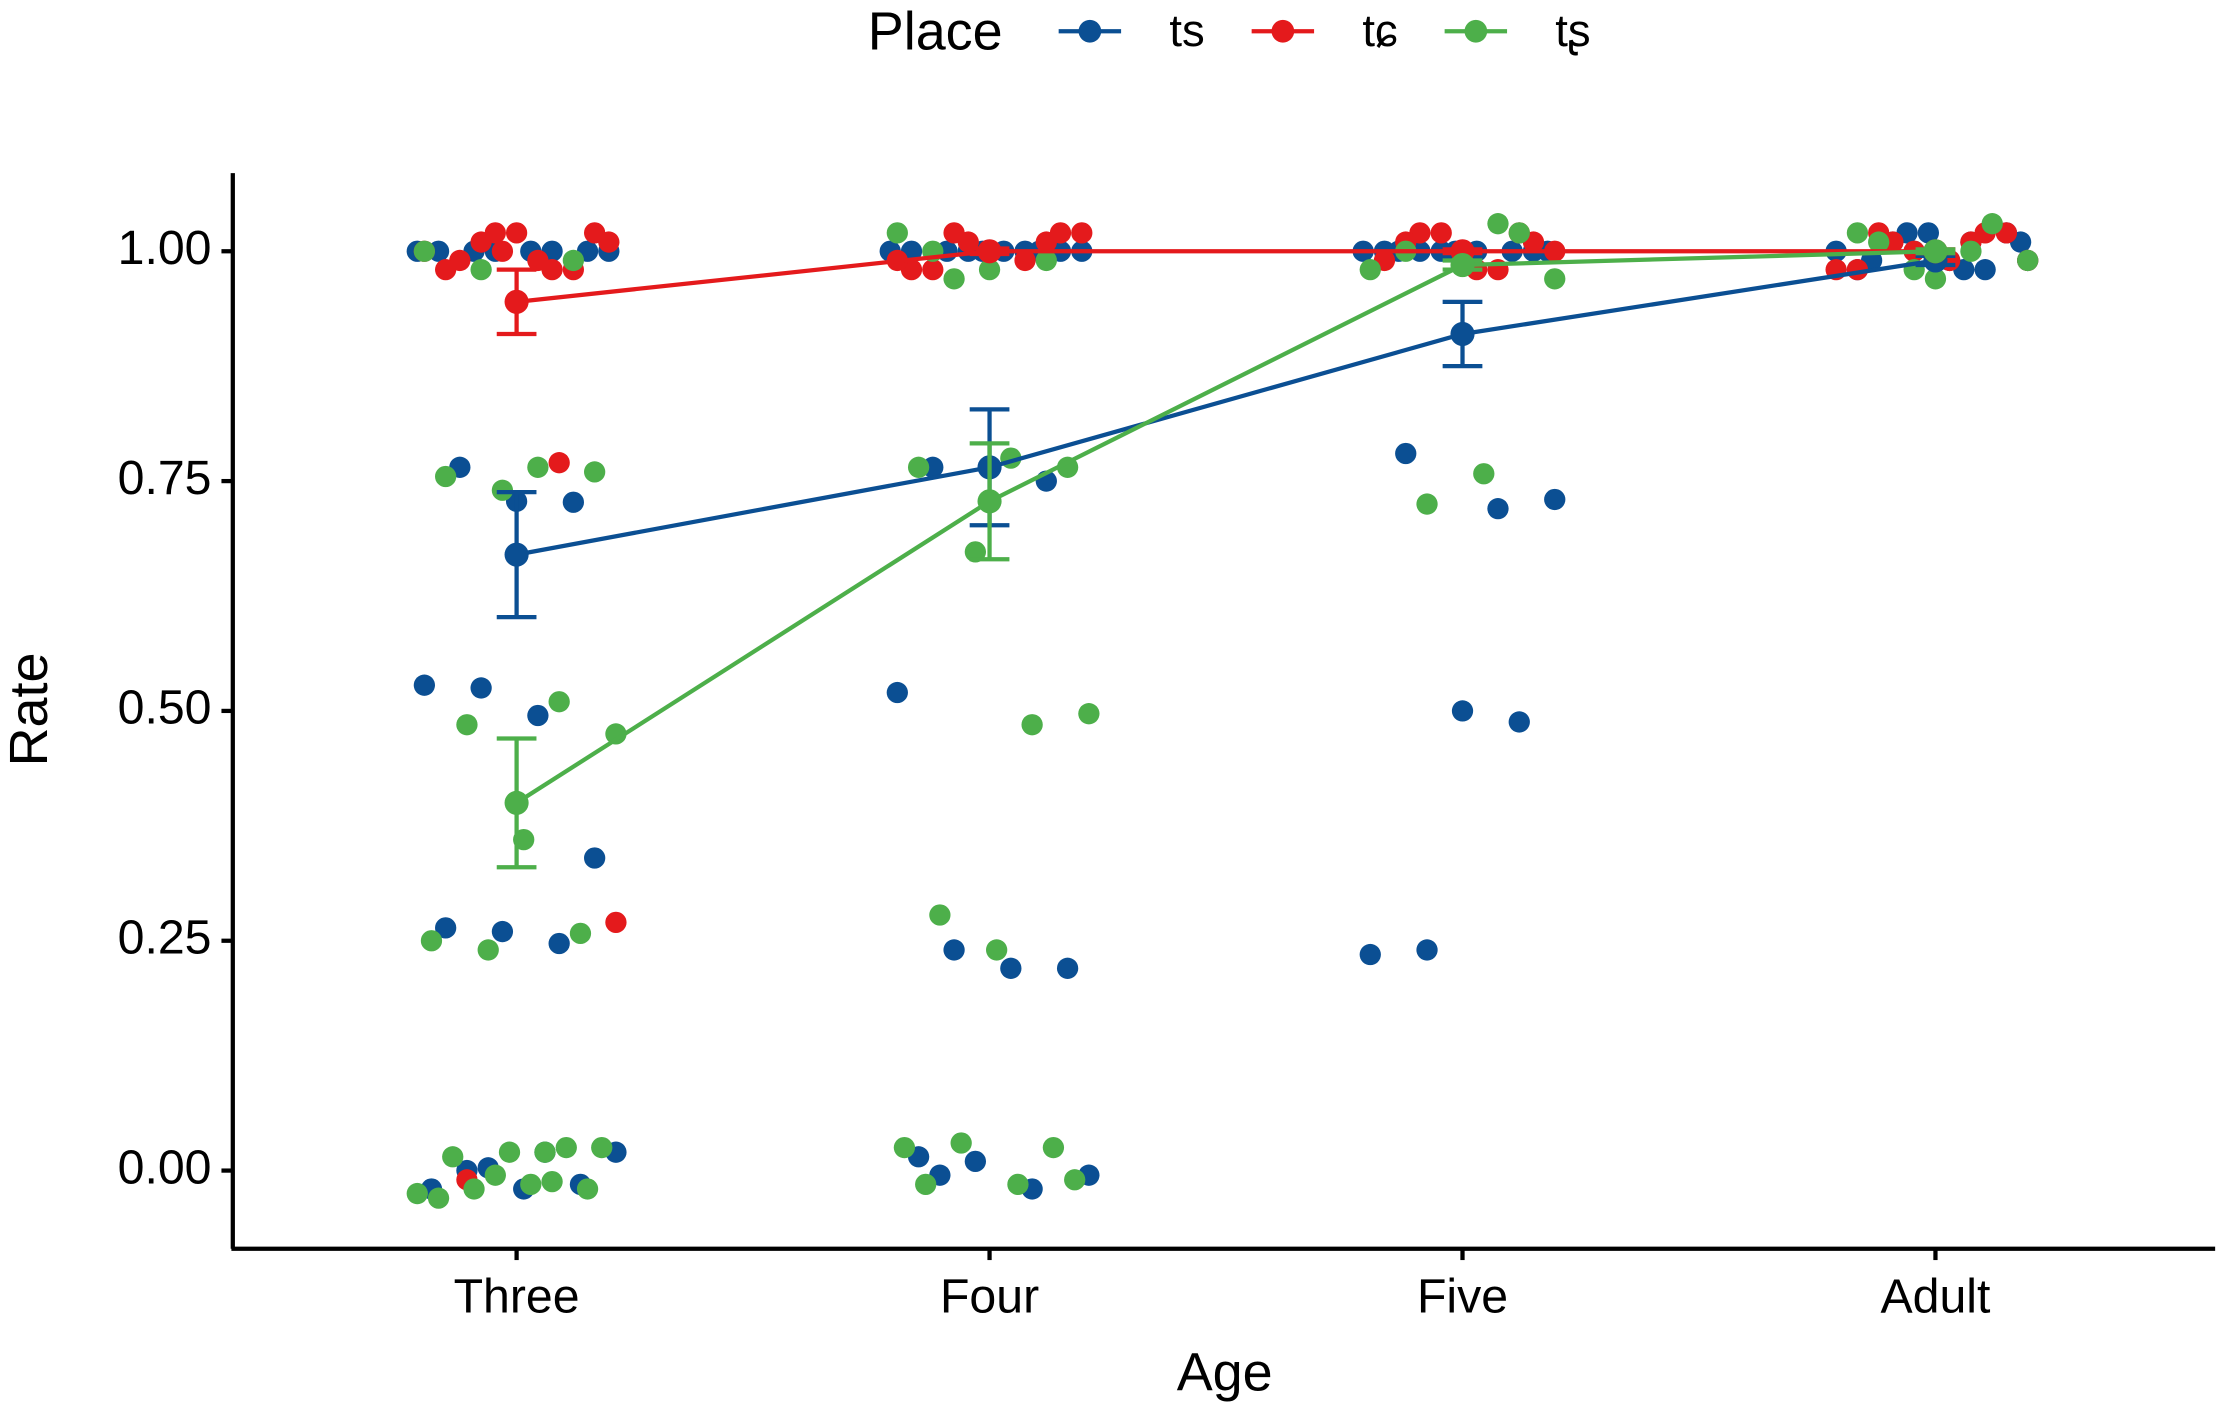 This screenshot has width=2228, height=1419. Describe the element at coordinates (1225, 1373) in the screenshot. I see `x-axis-label: Age` at that location.